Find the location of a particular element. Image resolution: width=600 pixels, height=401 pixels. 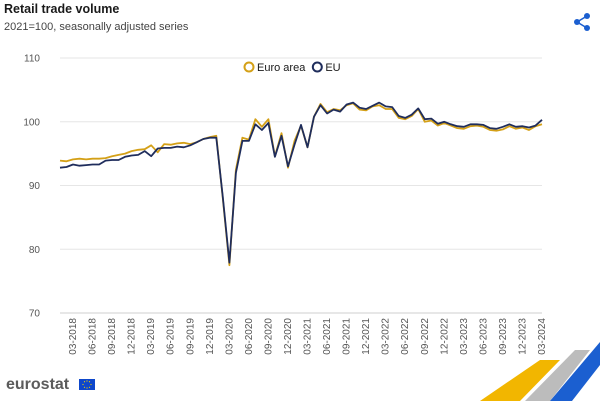

x-tick-label: 12-2022 is located at coordinates (444, 336).